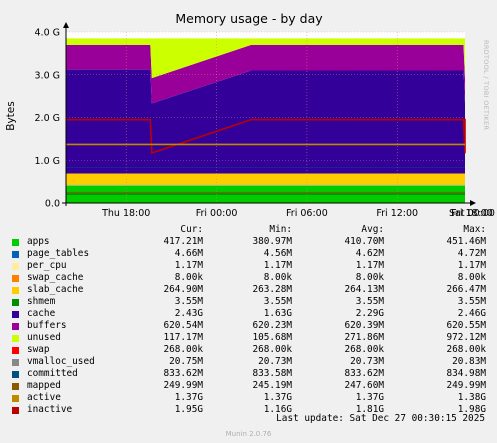 The width and height of the screenshot is (497, 443). I want to click on legend-max: 972.12M, so click(466, 337).